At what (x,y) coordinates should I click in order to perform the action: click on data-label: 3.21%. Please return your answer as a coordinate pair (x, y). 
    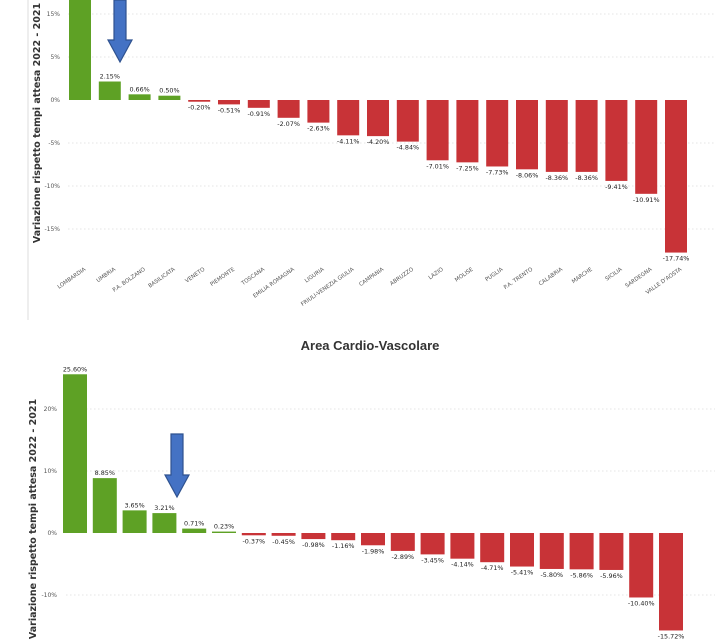
    Looking at the image, I should click on (164, 508).